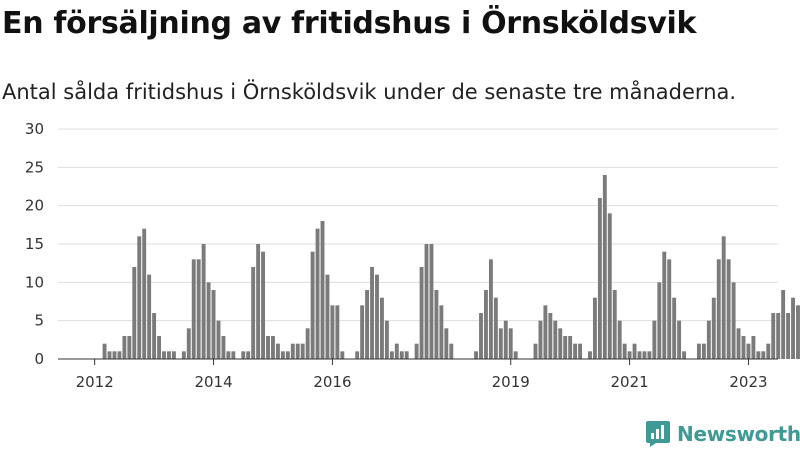  I want to click on x-tick-label: 2021, so click(629, 382).